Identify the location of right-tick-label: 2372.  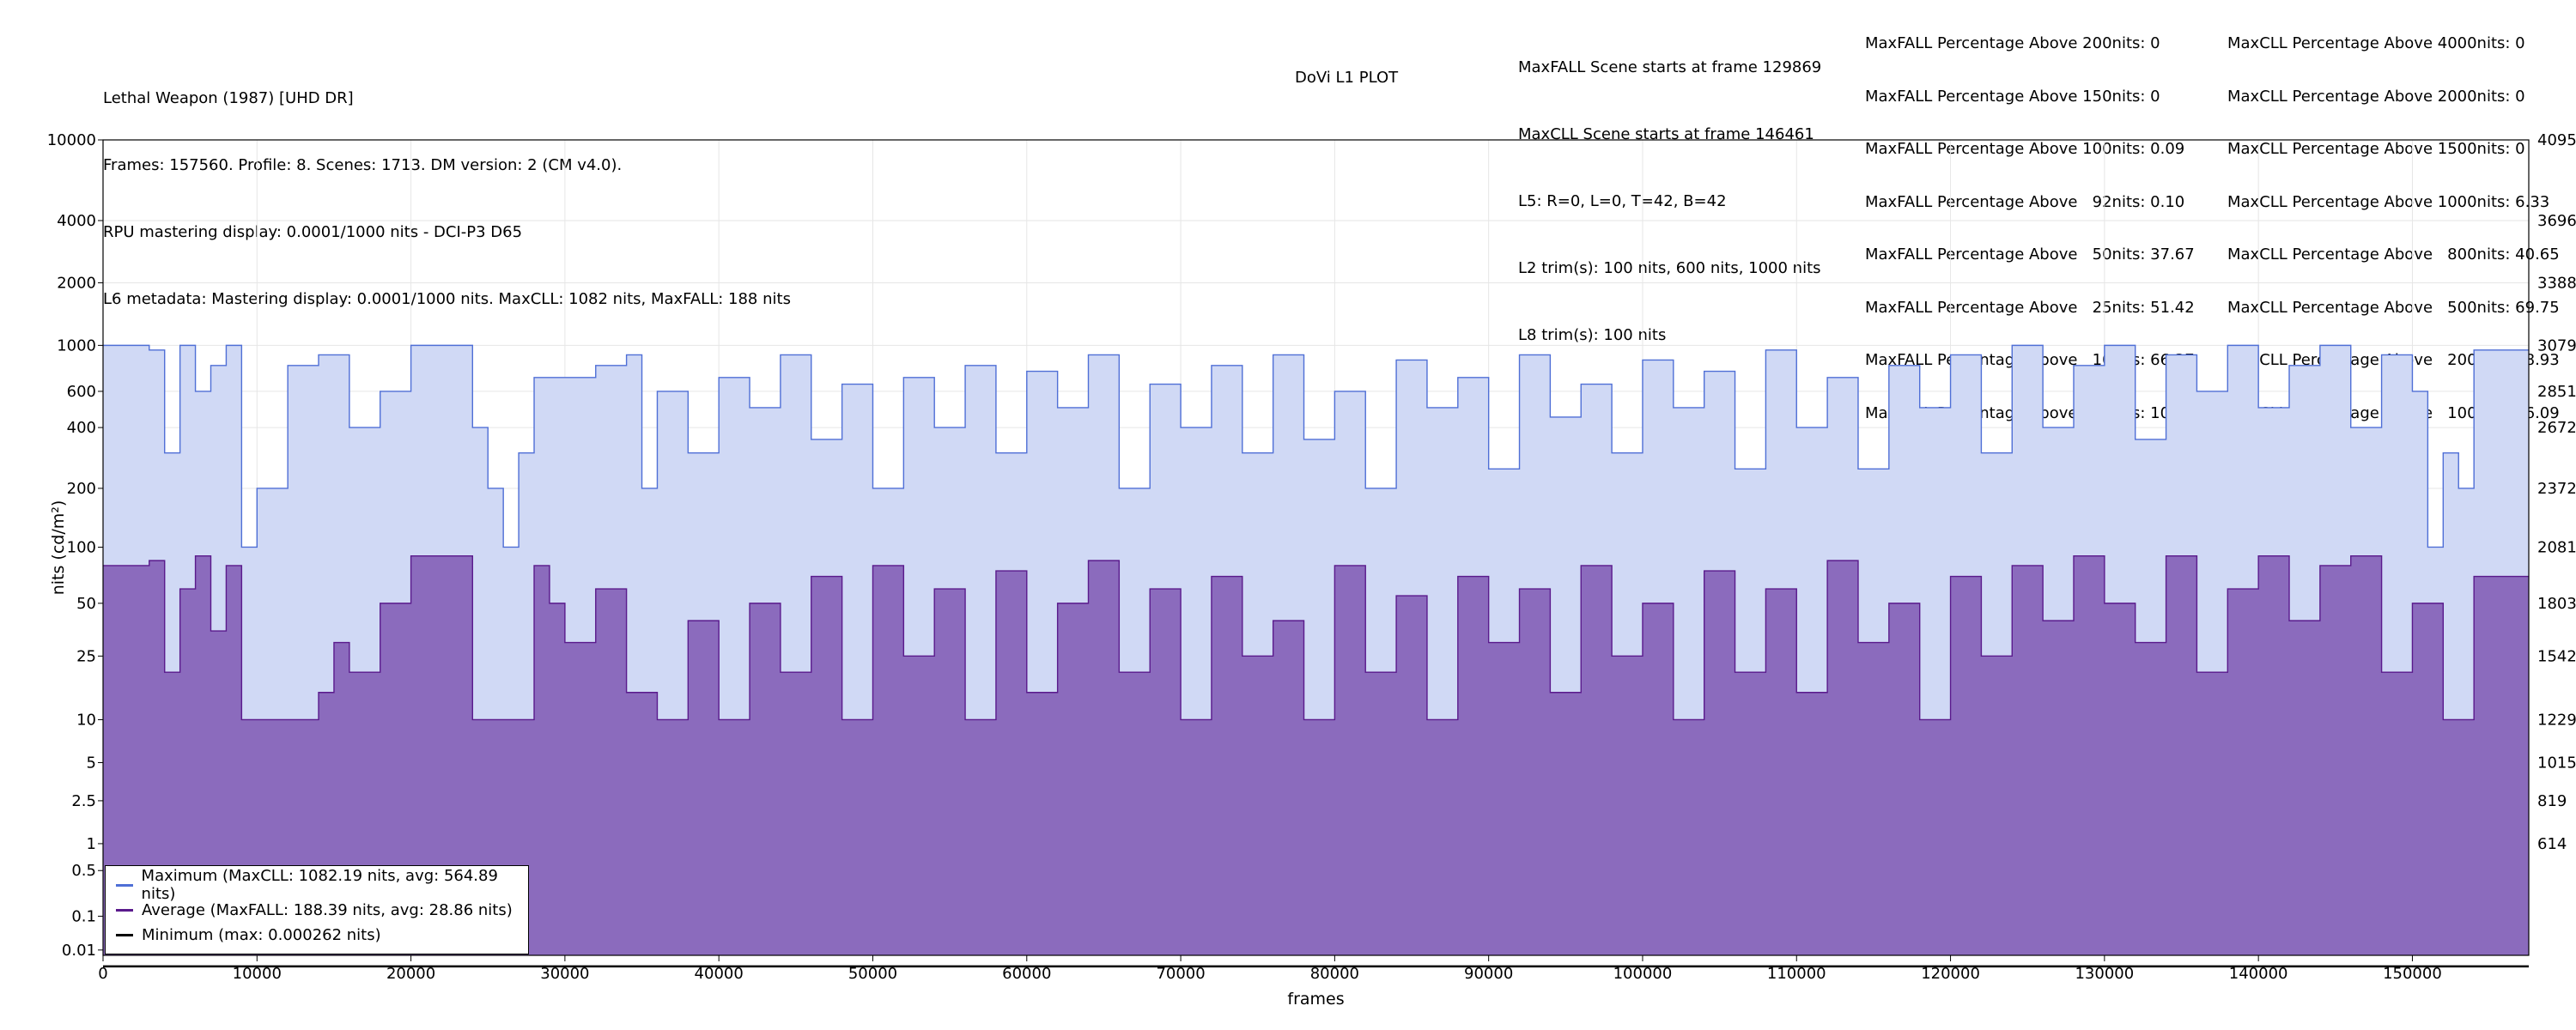
(2557, 489).